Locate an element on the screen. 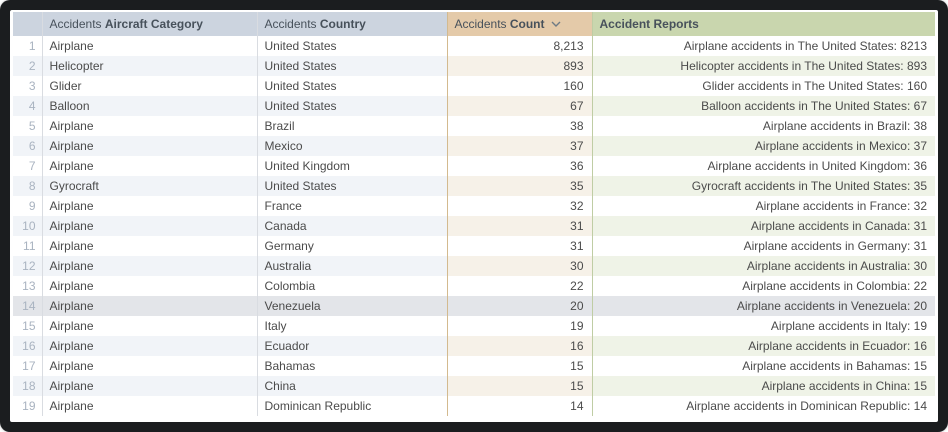  count-cell: 160 is located at coordinates (519, 86).